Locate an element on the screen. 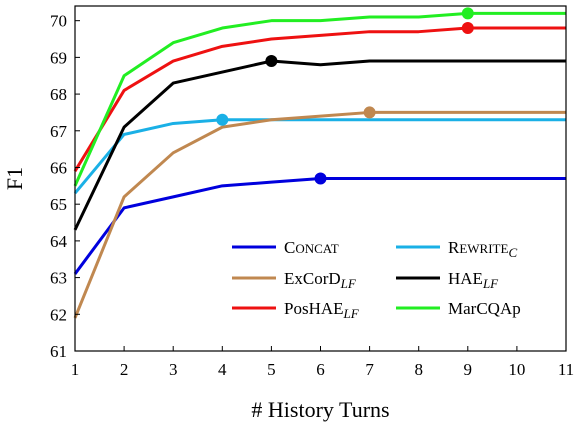  y-tick-label: 63 is located at coordinates (58, 278).